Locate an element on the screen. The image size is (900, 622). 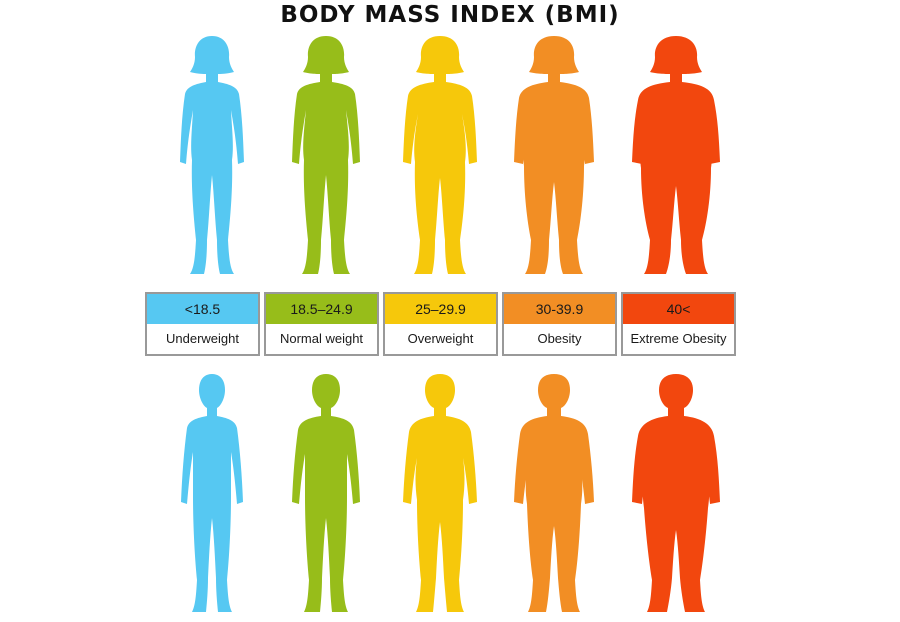
category-overweight: 25–29.9 Overweight is located at coordinates (440, 324).